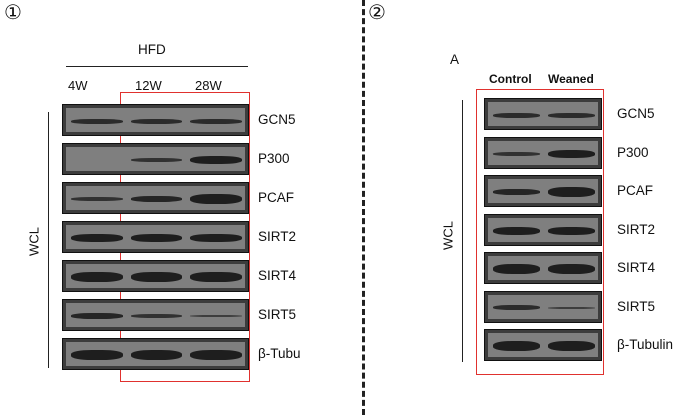 The width and height of the screenshot is (690, 415). Describe the element at coordinates (543, 268) in the screenshot. I see `panel2-blot-sirt4` at that location.